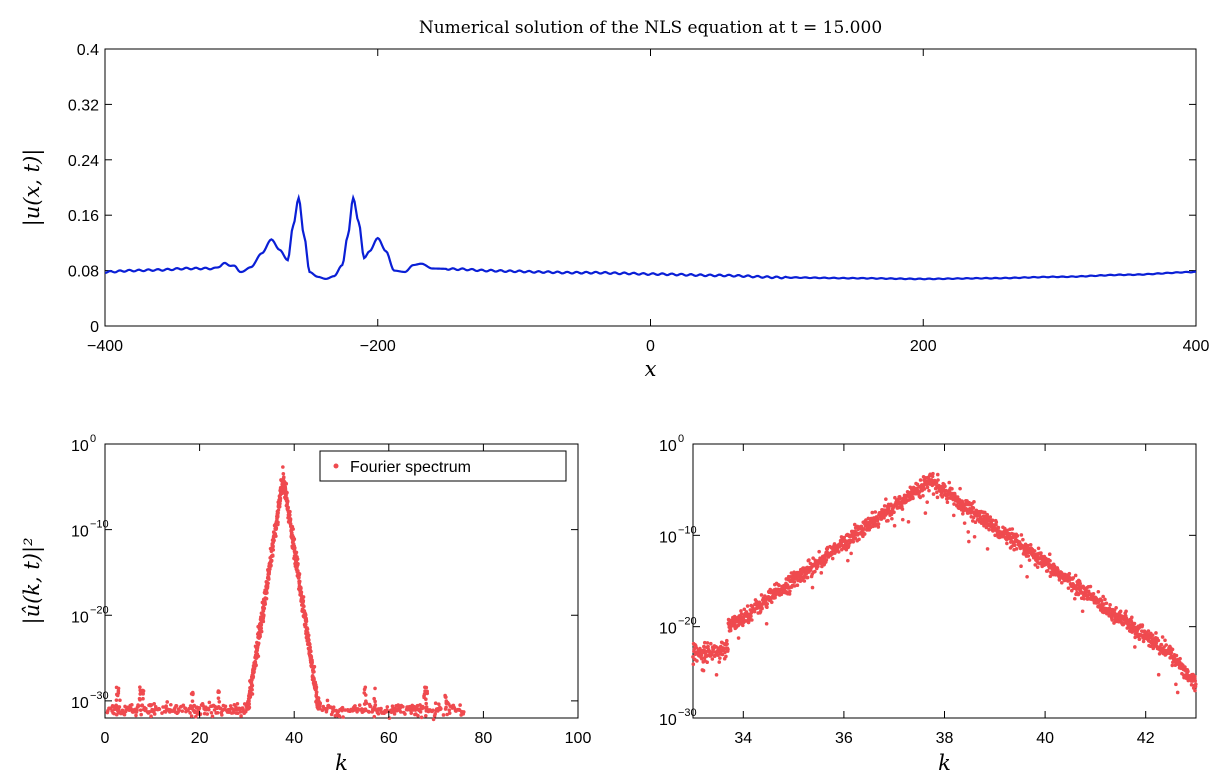 Image resolution: width=1224 pixels, height=776 pixels. What do you see at coordinates (294, 738) in the screenshot?
I see `x-tick-label: 40` at bounding box center [294, 738].